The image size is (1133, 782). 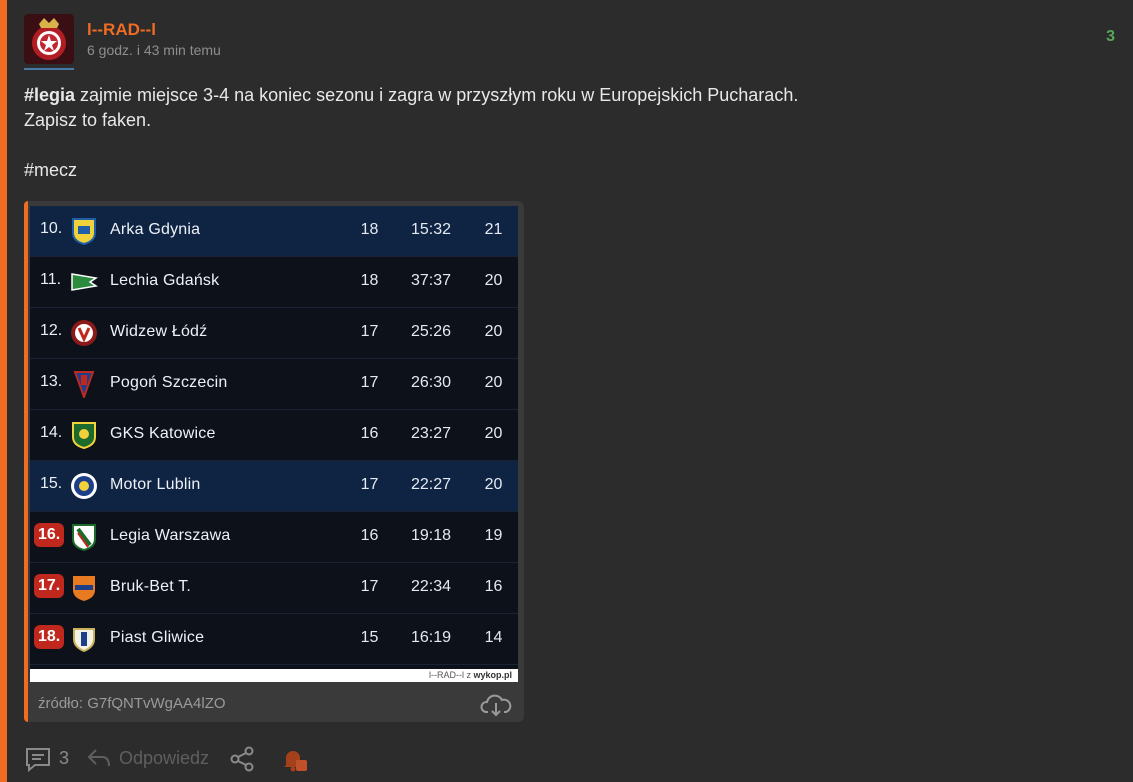 What do you see at coordinates (99, 758) in the screenshot?
I see `reply-arrow-icon` at bounding box center [99, 758].